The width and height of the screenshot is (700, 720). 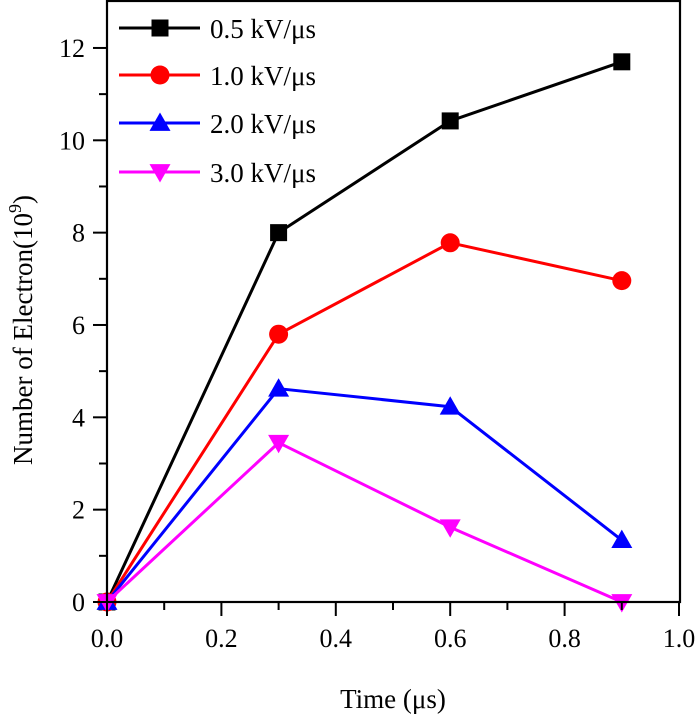 I want to click on legend: 0.5 kV/μs 1.0 kV/μs 2.0 kV/μs 3.0 kV/μs, so click(x=217, y=101).